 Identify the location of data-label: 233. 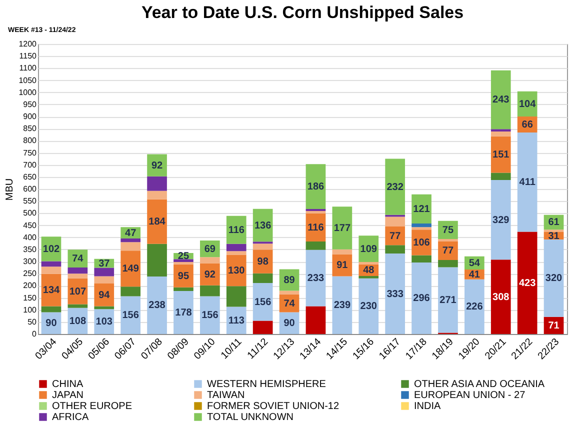
(316, 278).